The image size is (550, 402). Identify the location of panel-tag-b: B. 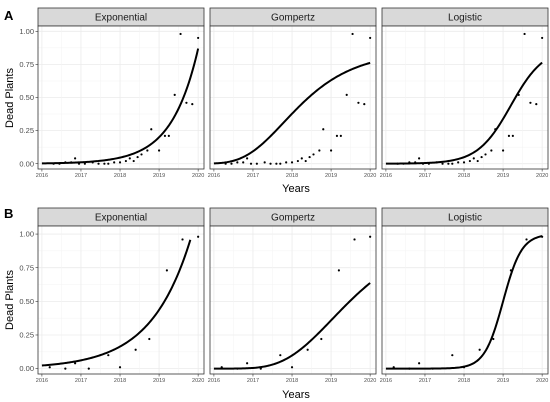
(8, 213).